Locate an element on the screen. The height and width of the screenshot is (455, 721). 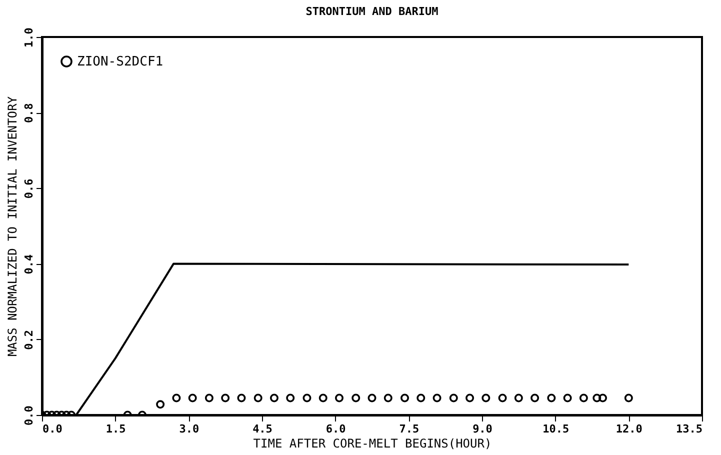
x-tick-label: 9.0 is located at coordinates (482, 429).